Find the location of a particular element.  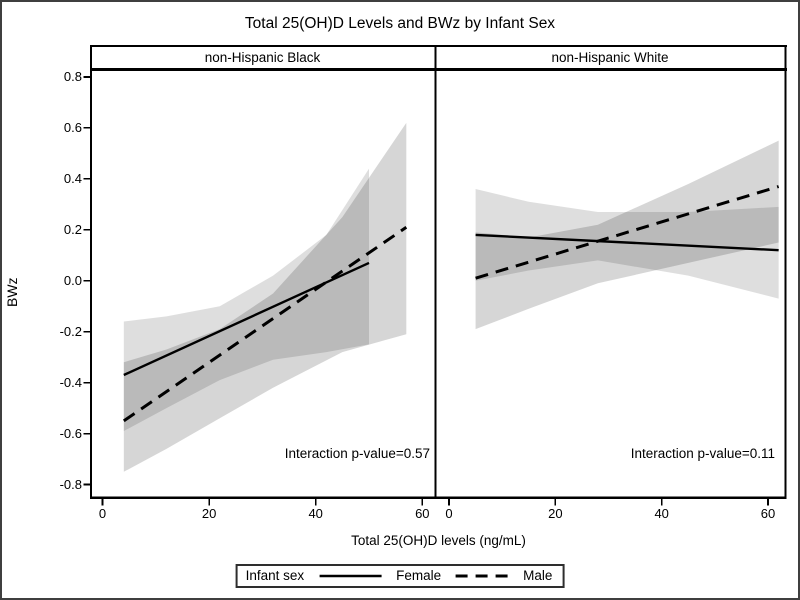

x-axis-label: Total 25(OH)D levels (ng/mL) is located at coordinates (438, 540).